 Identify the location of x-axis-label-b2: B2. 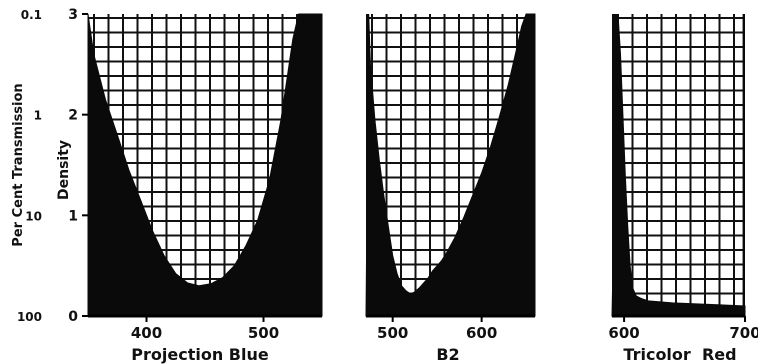
(447, 354).